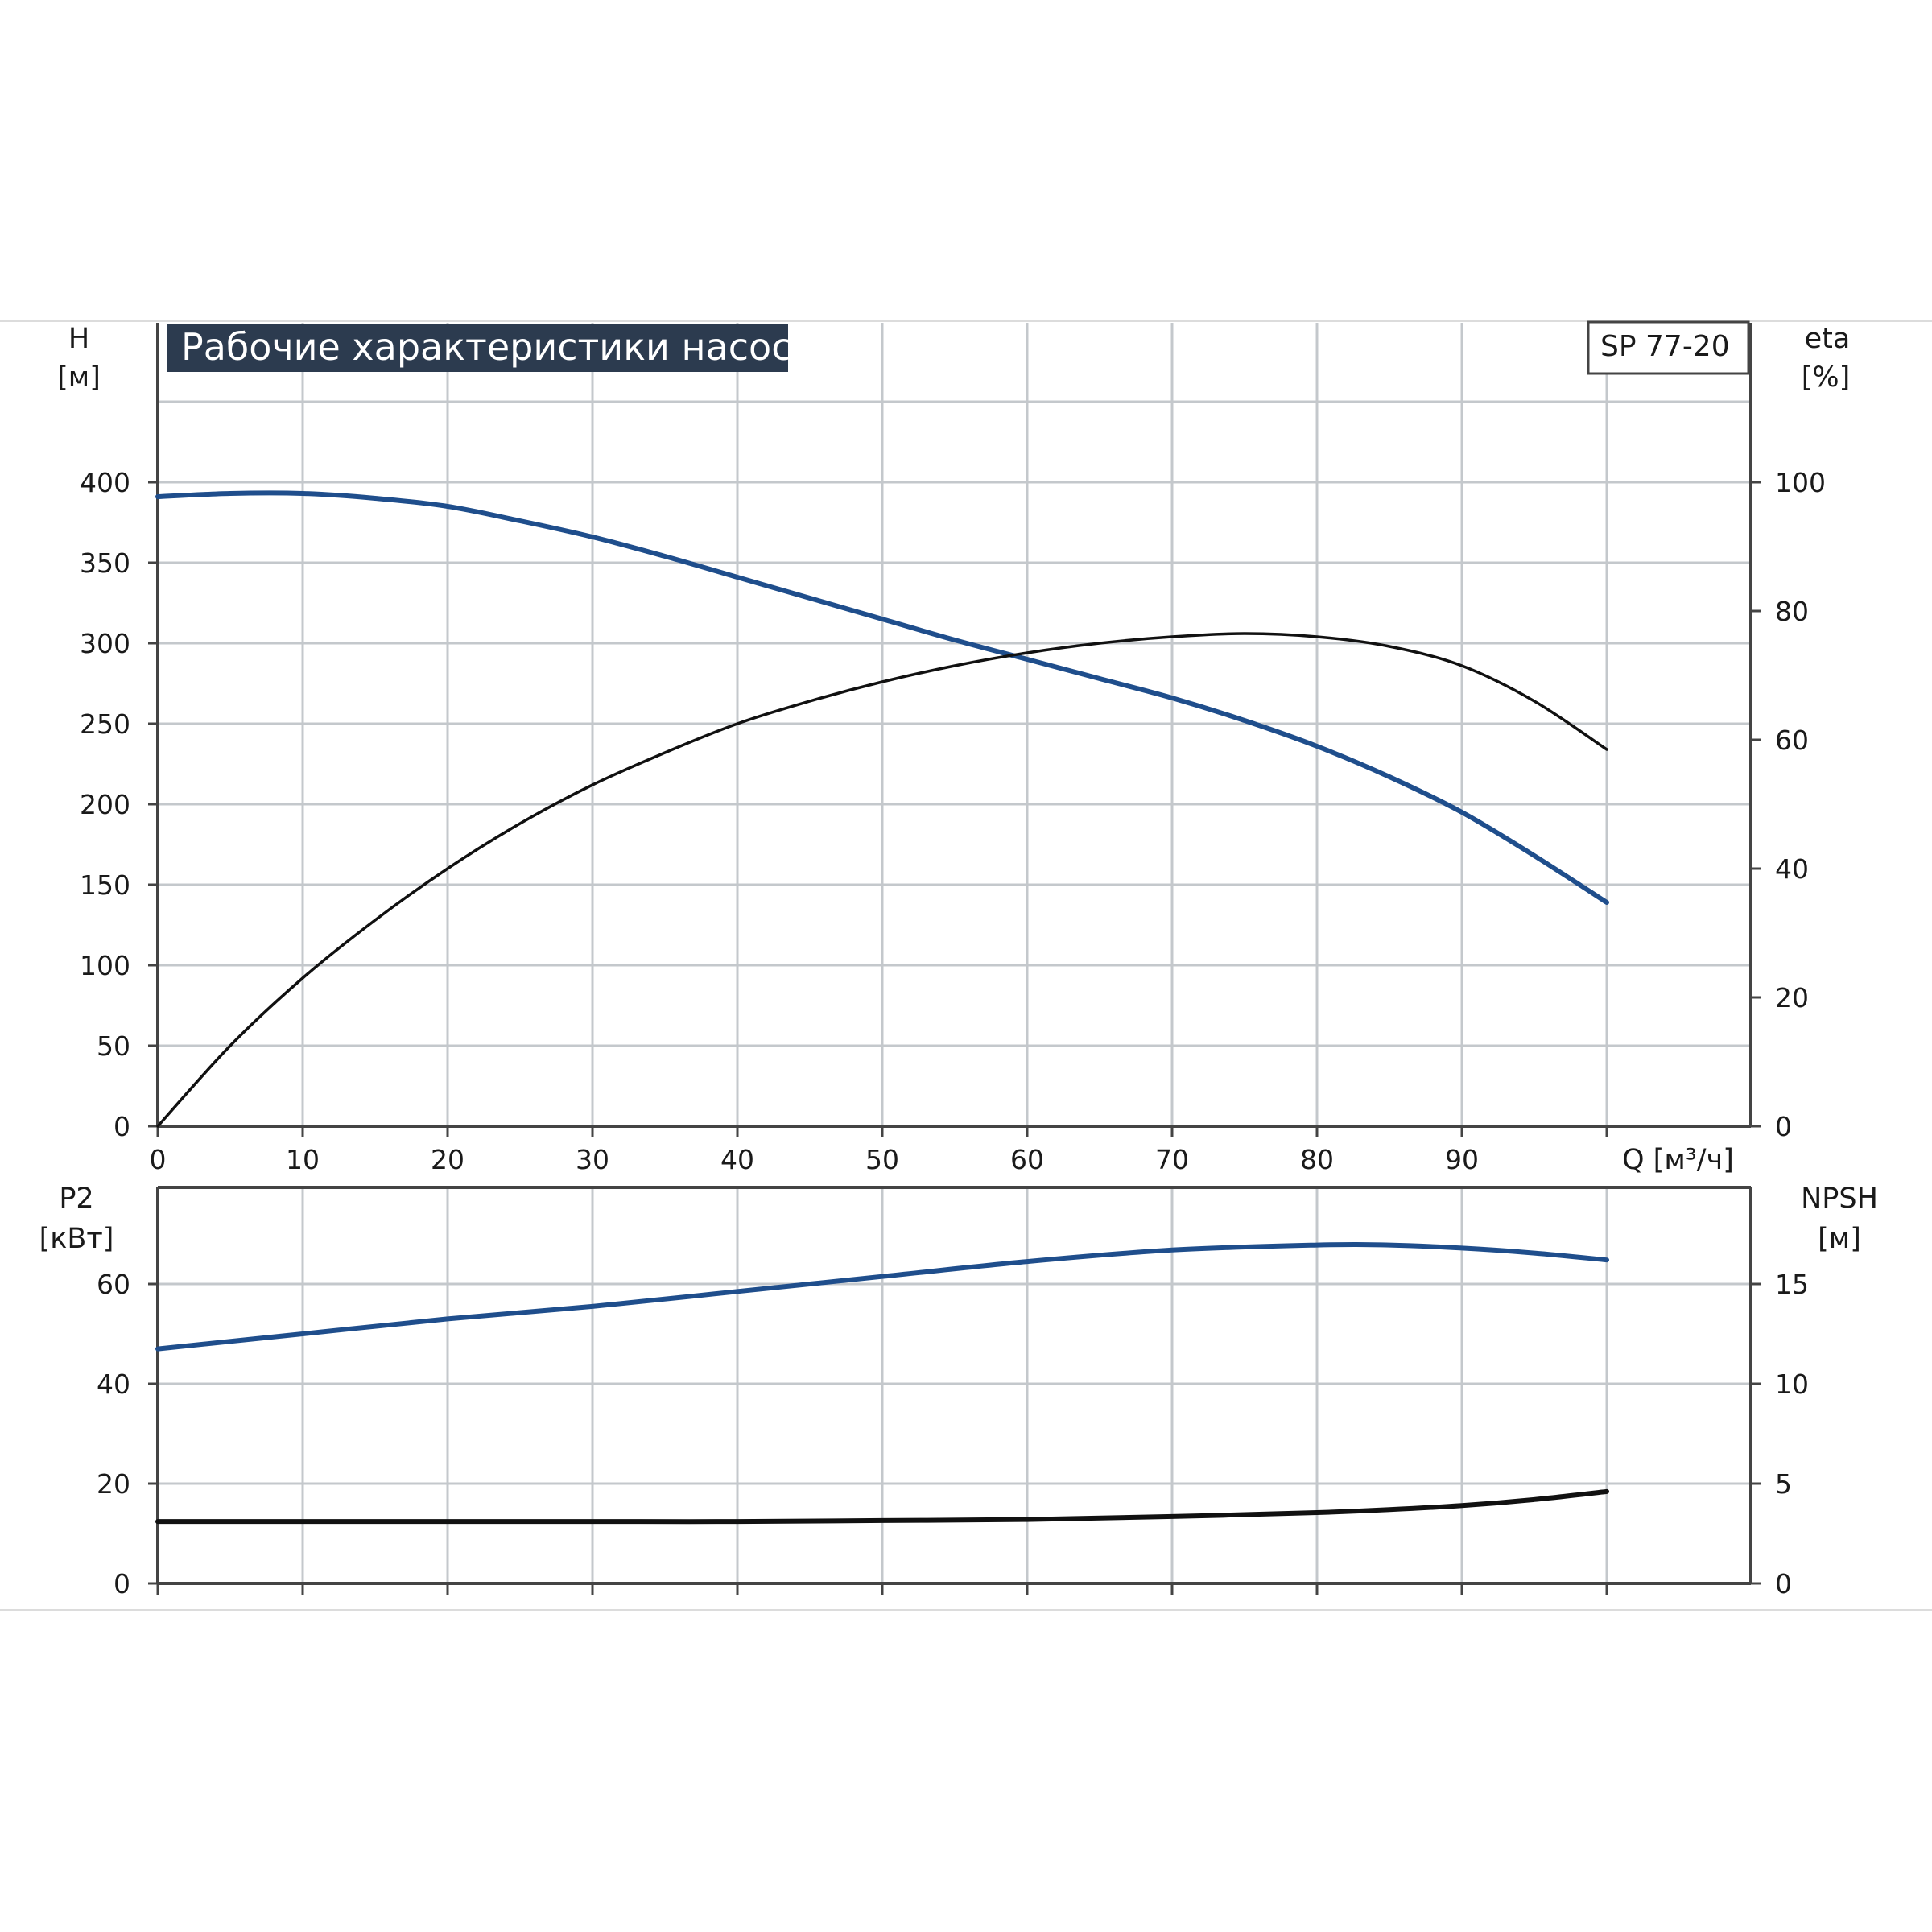 The image size is (1932, 1932). I want to click on y-tick-label-right: 80, so click(1792, 611).